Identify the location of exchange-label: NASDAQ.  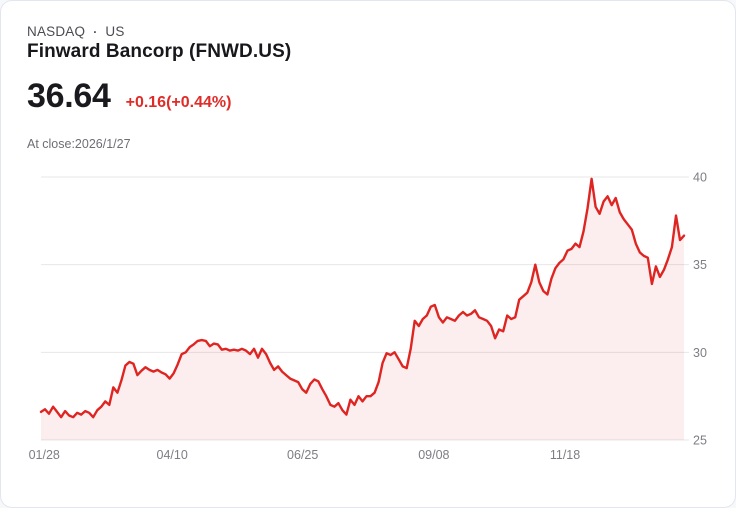
(56, 31).